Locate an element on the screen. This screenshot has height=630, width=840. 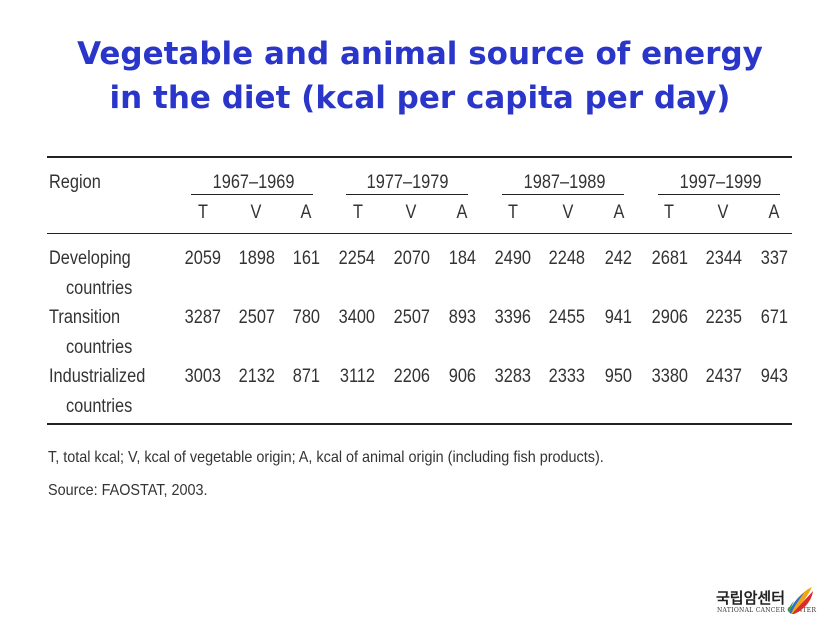
table-header-rule is located at coordinates (419, 233).